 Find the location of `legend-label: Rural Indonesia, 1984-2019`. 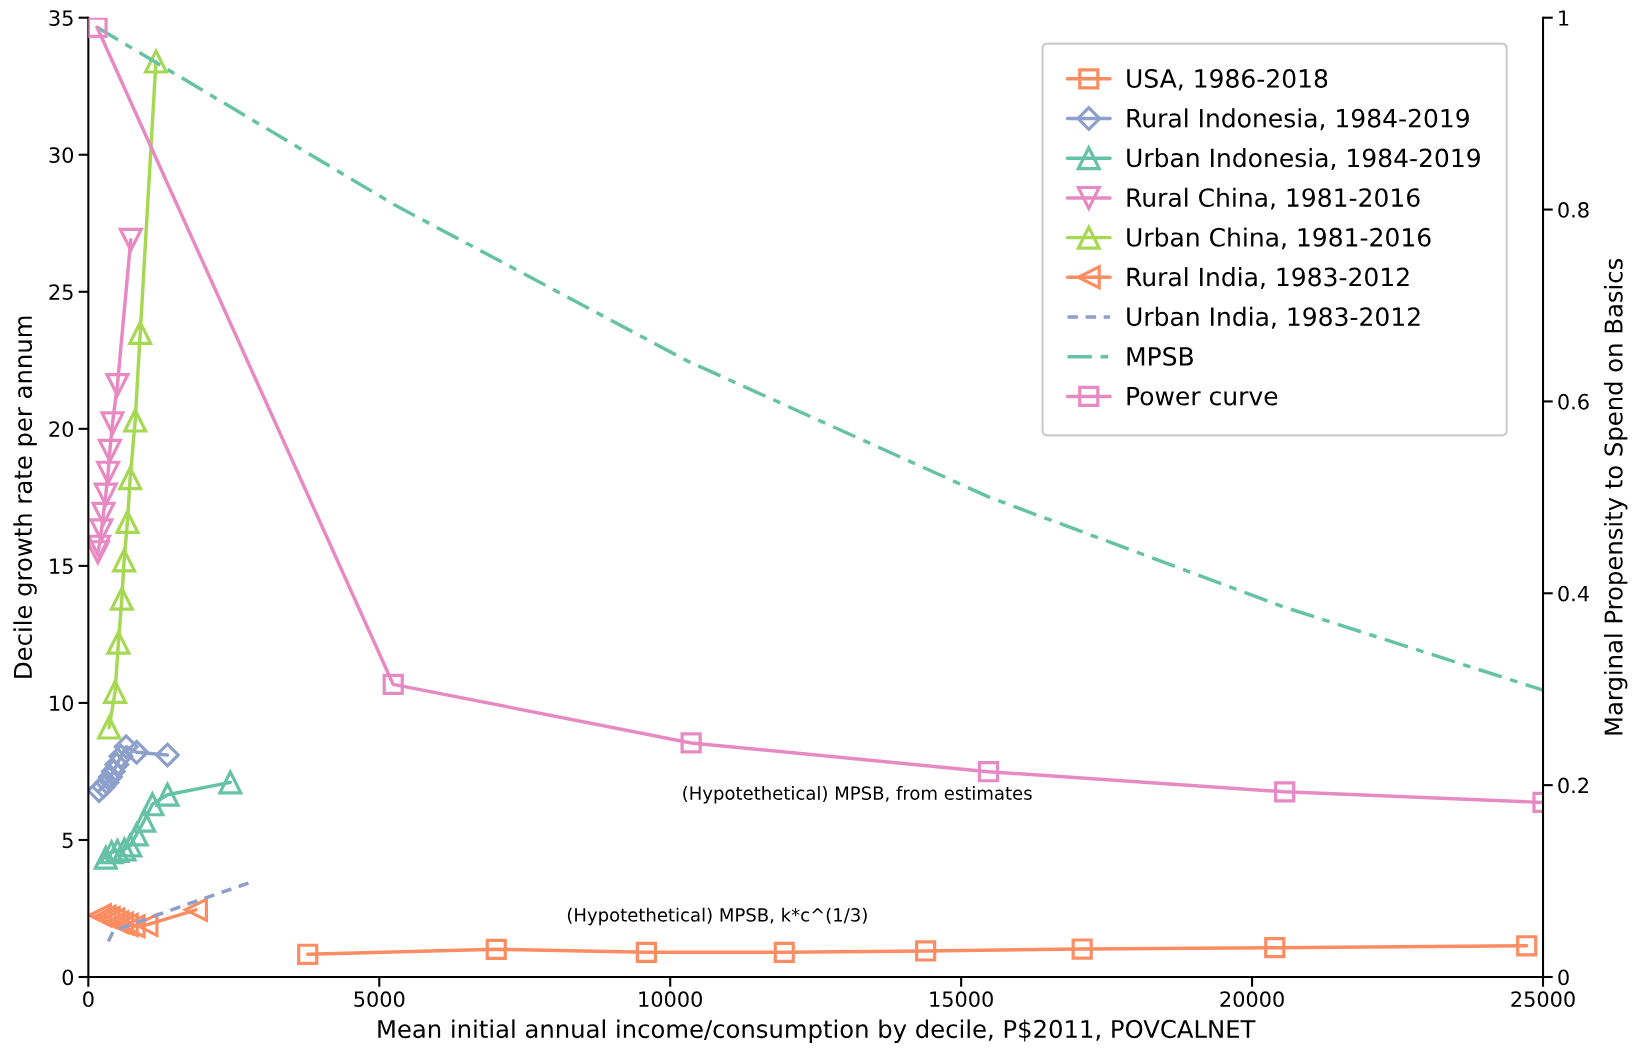

legend-label: Rural Indonesia, 1984-2019 is located at coordinates (1298, 119).